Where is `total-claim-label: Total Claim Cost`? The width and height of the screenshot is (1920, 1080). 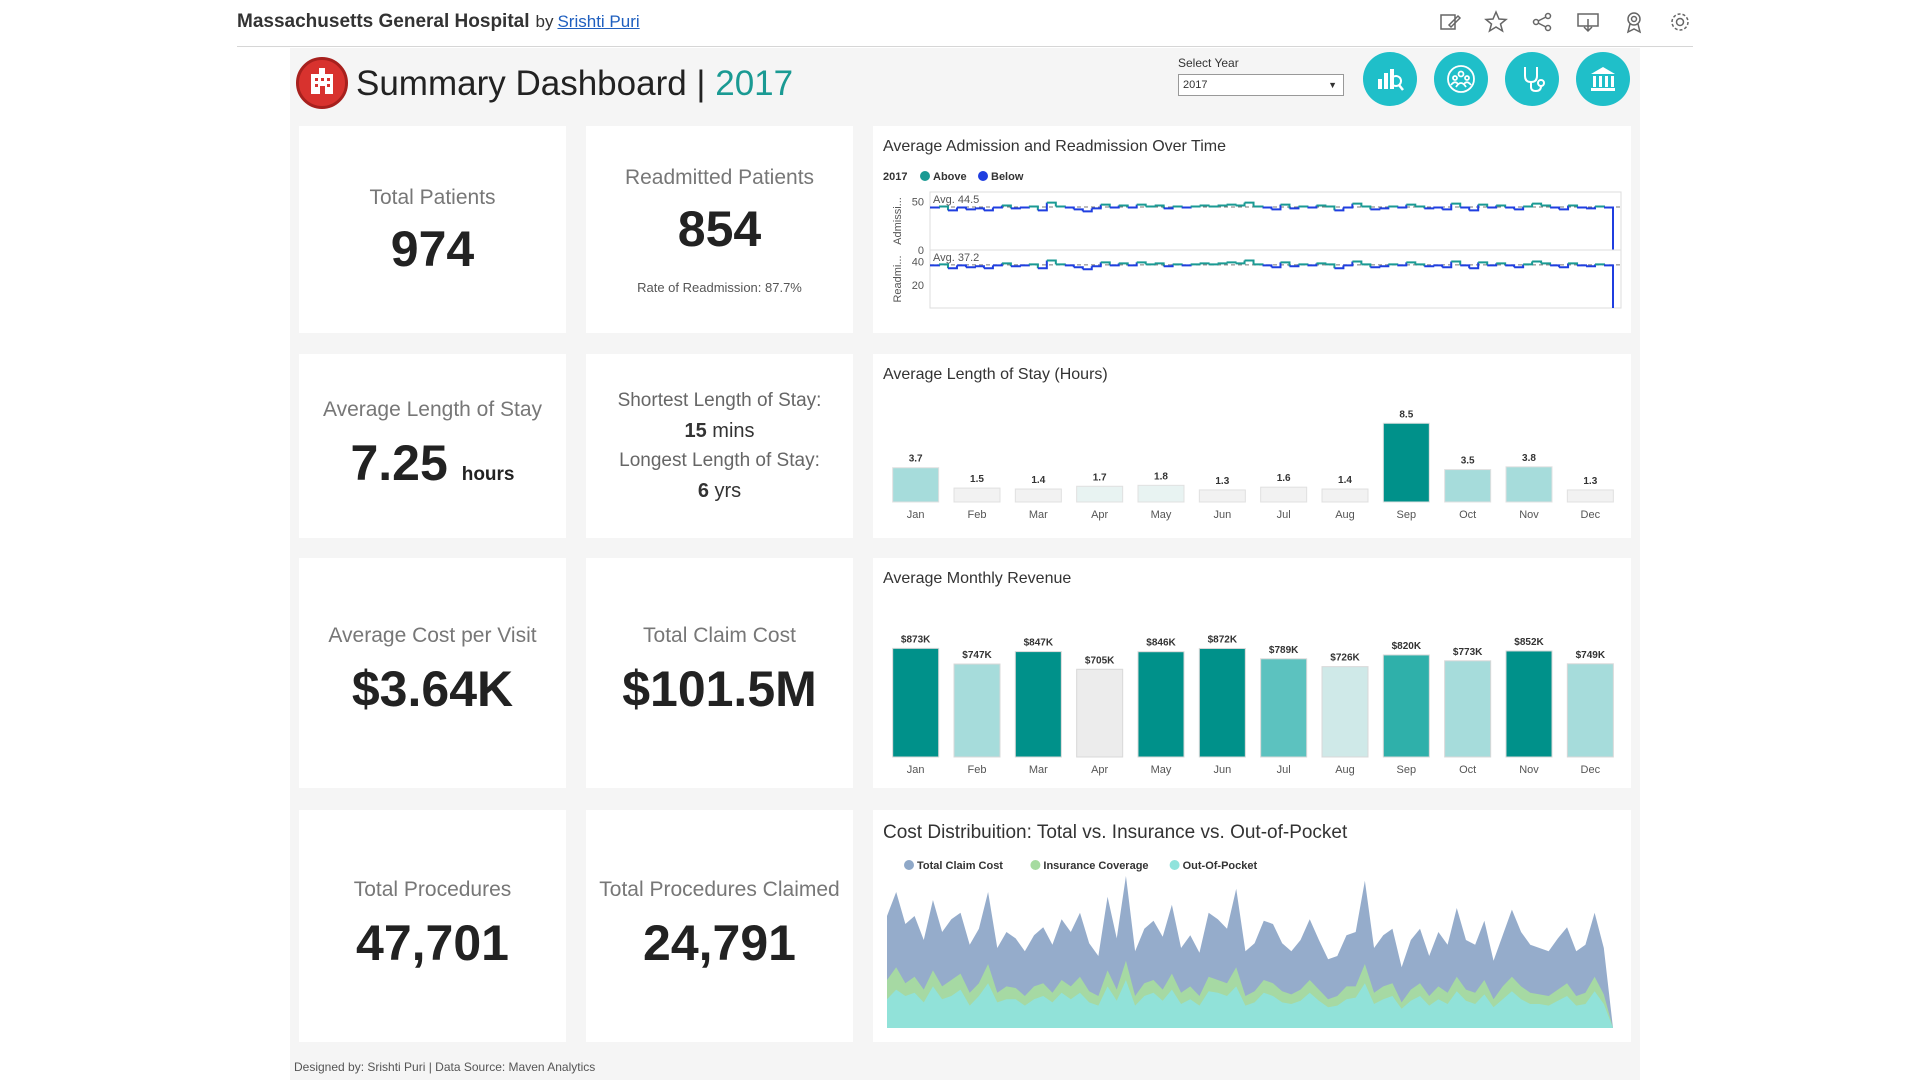
total-claim-label: Total Claim Cost is located at coordinates (719, 635).